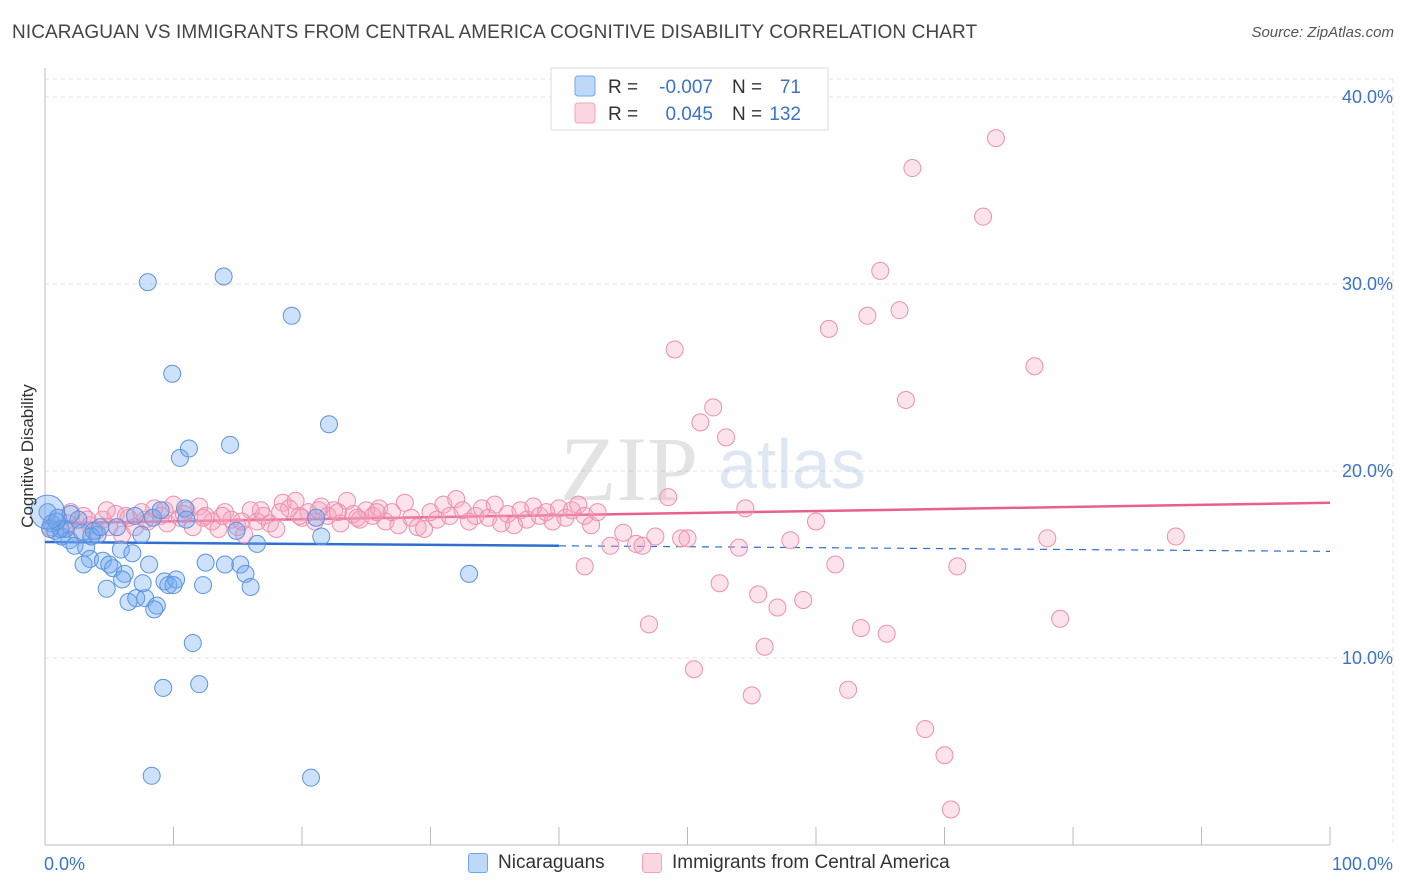  What do you see at coordinates (64, 864) in the screenshot?
I see `x-tick-label-min: 0.0%` at bounding box center [64, 864].